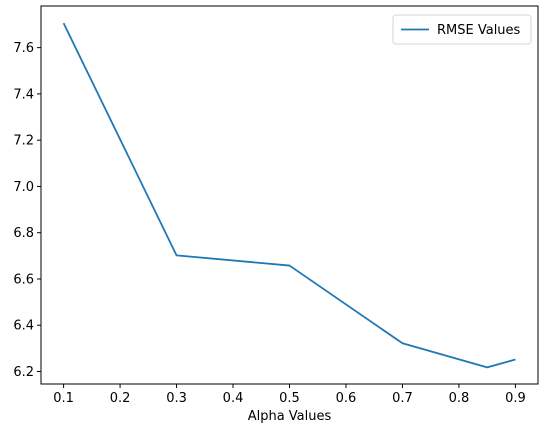  What do you see at coordinates (23, 279) in the screenshot?
I see `y-tick-label: 6.6` at bounding box center [23, 279].